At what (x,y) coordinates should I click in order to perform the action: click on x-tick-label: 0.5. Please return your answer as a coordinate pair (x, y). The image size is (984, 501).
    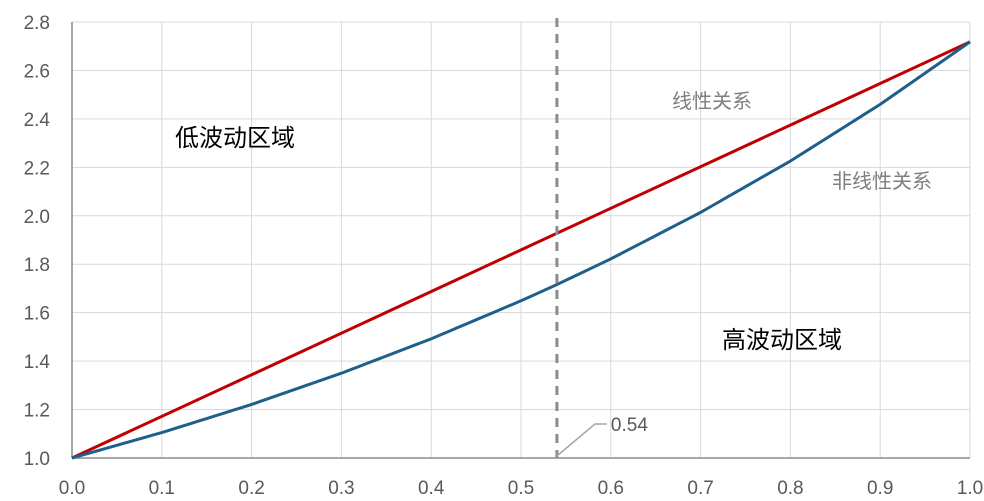
    Looking at the image, I should click on (521, 488).